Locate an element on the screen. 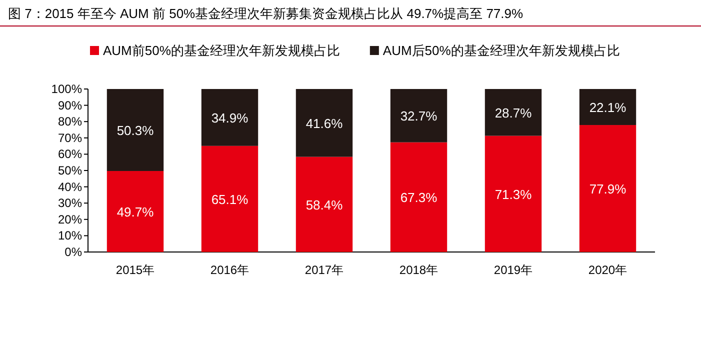 The width and height of the screenshot is (701, 342). data-label: 49.7% is located at coordinates (135, 212).